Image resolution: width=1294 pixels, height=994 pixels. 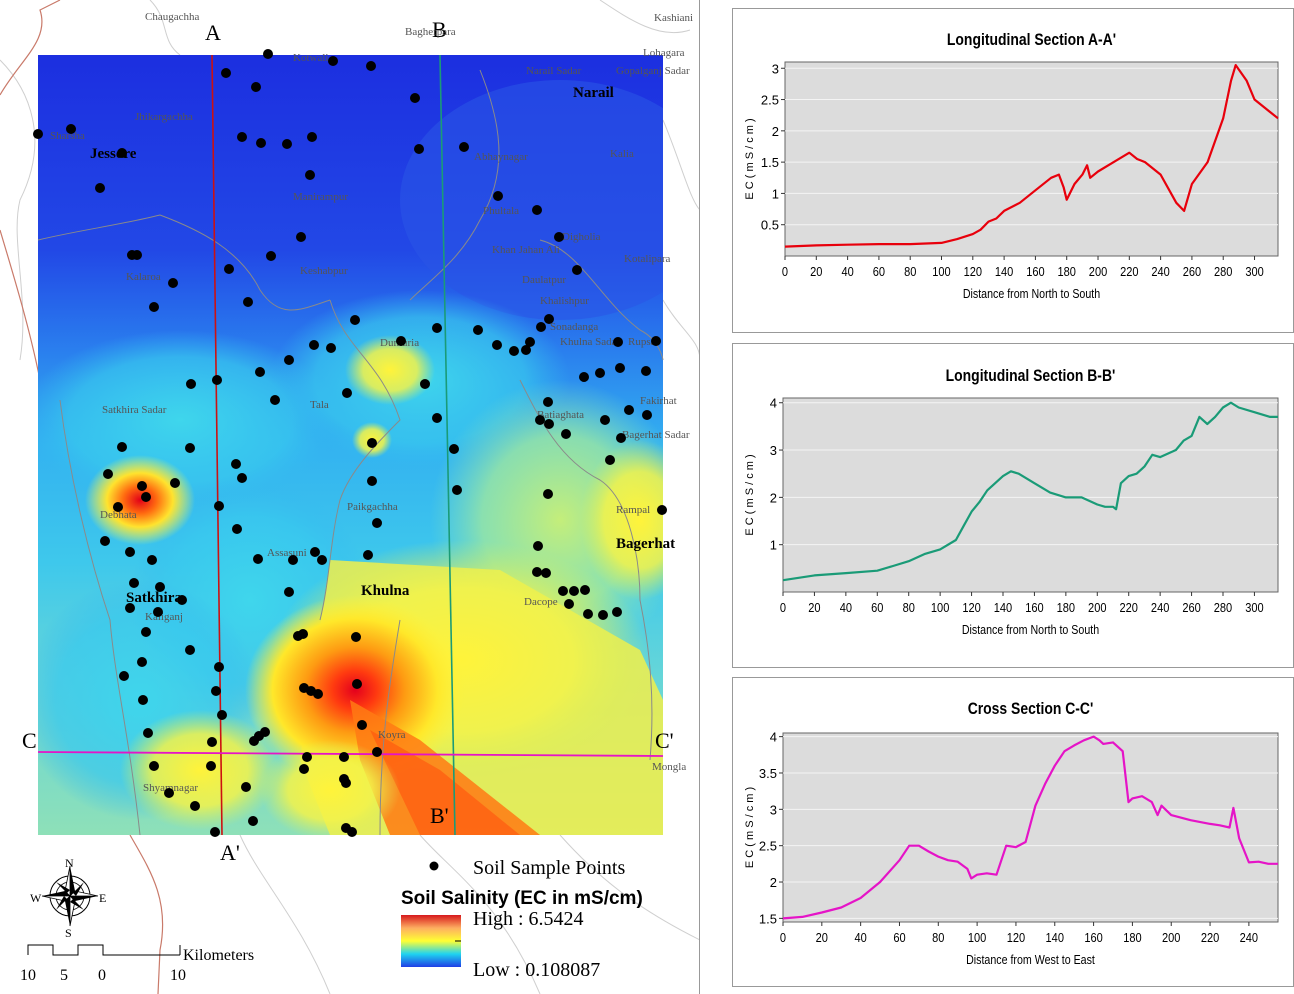 What do you see at coordinates (143, 277) in the screenshot?
I see `place-label-kalaroa: Kalaroa` at bounding box center [143, 277].